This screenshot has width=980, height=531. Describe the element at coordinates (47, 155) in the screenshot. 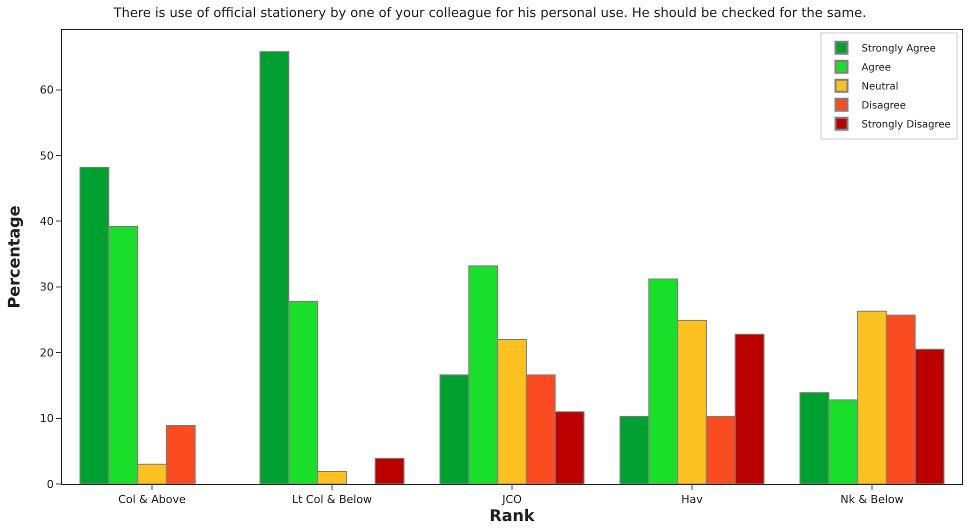

I see `y-tick-label: 50` at that location.